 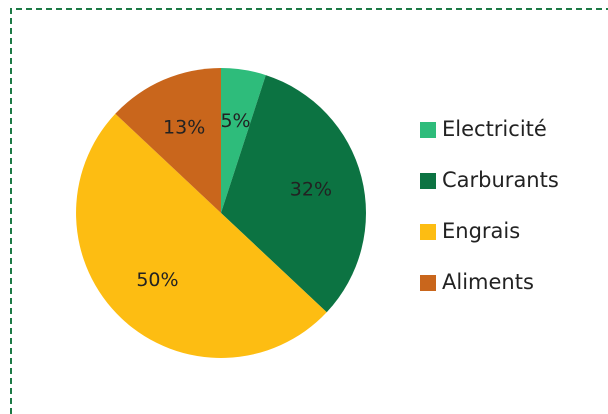 What do you see at coordinates (500, 180) in the screenshot?
I see `legend-label: Carburants` at bounding box center [500, 180].